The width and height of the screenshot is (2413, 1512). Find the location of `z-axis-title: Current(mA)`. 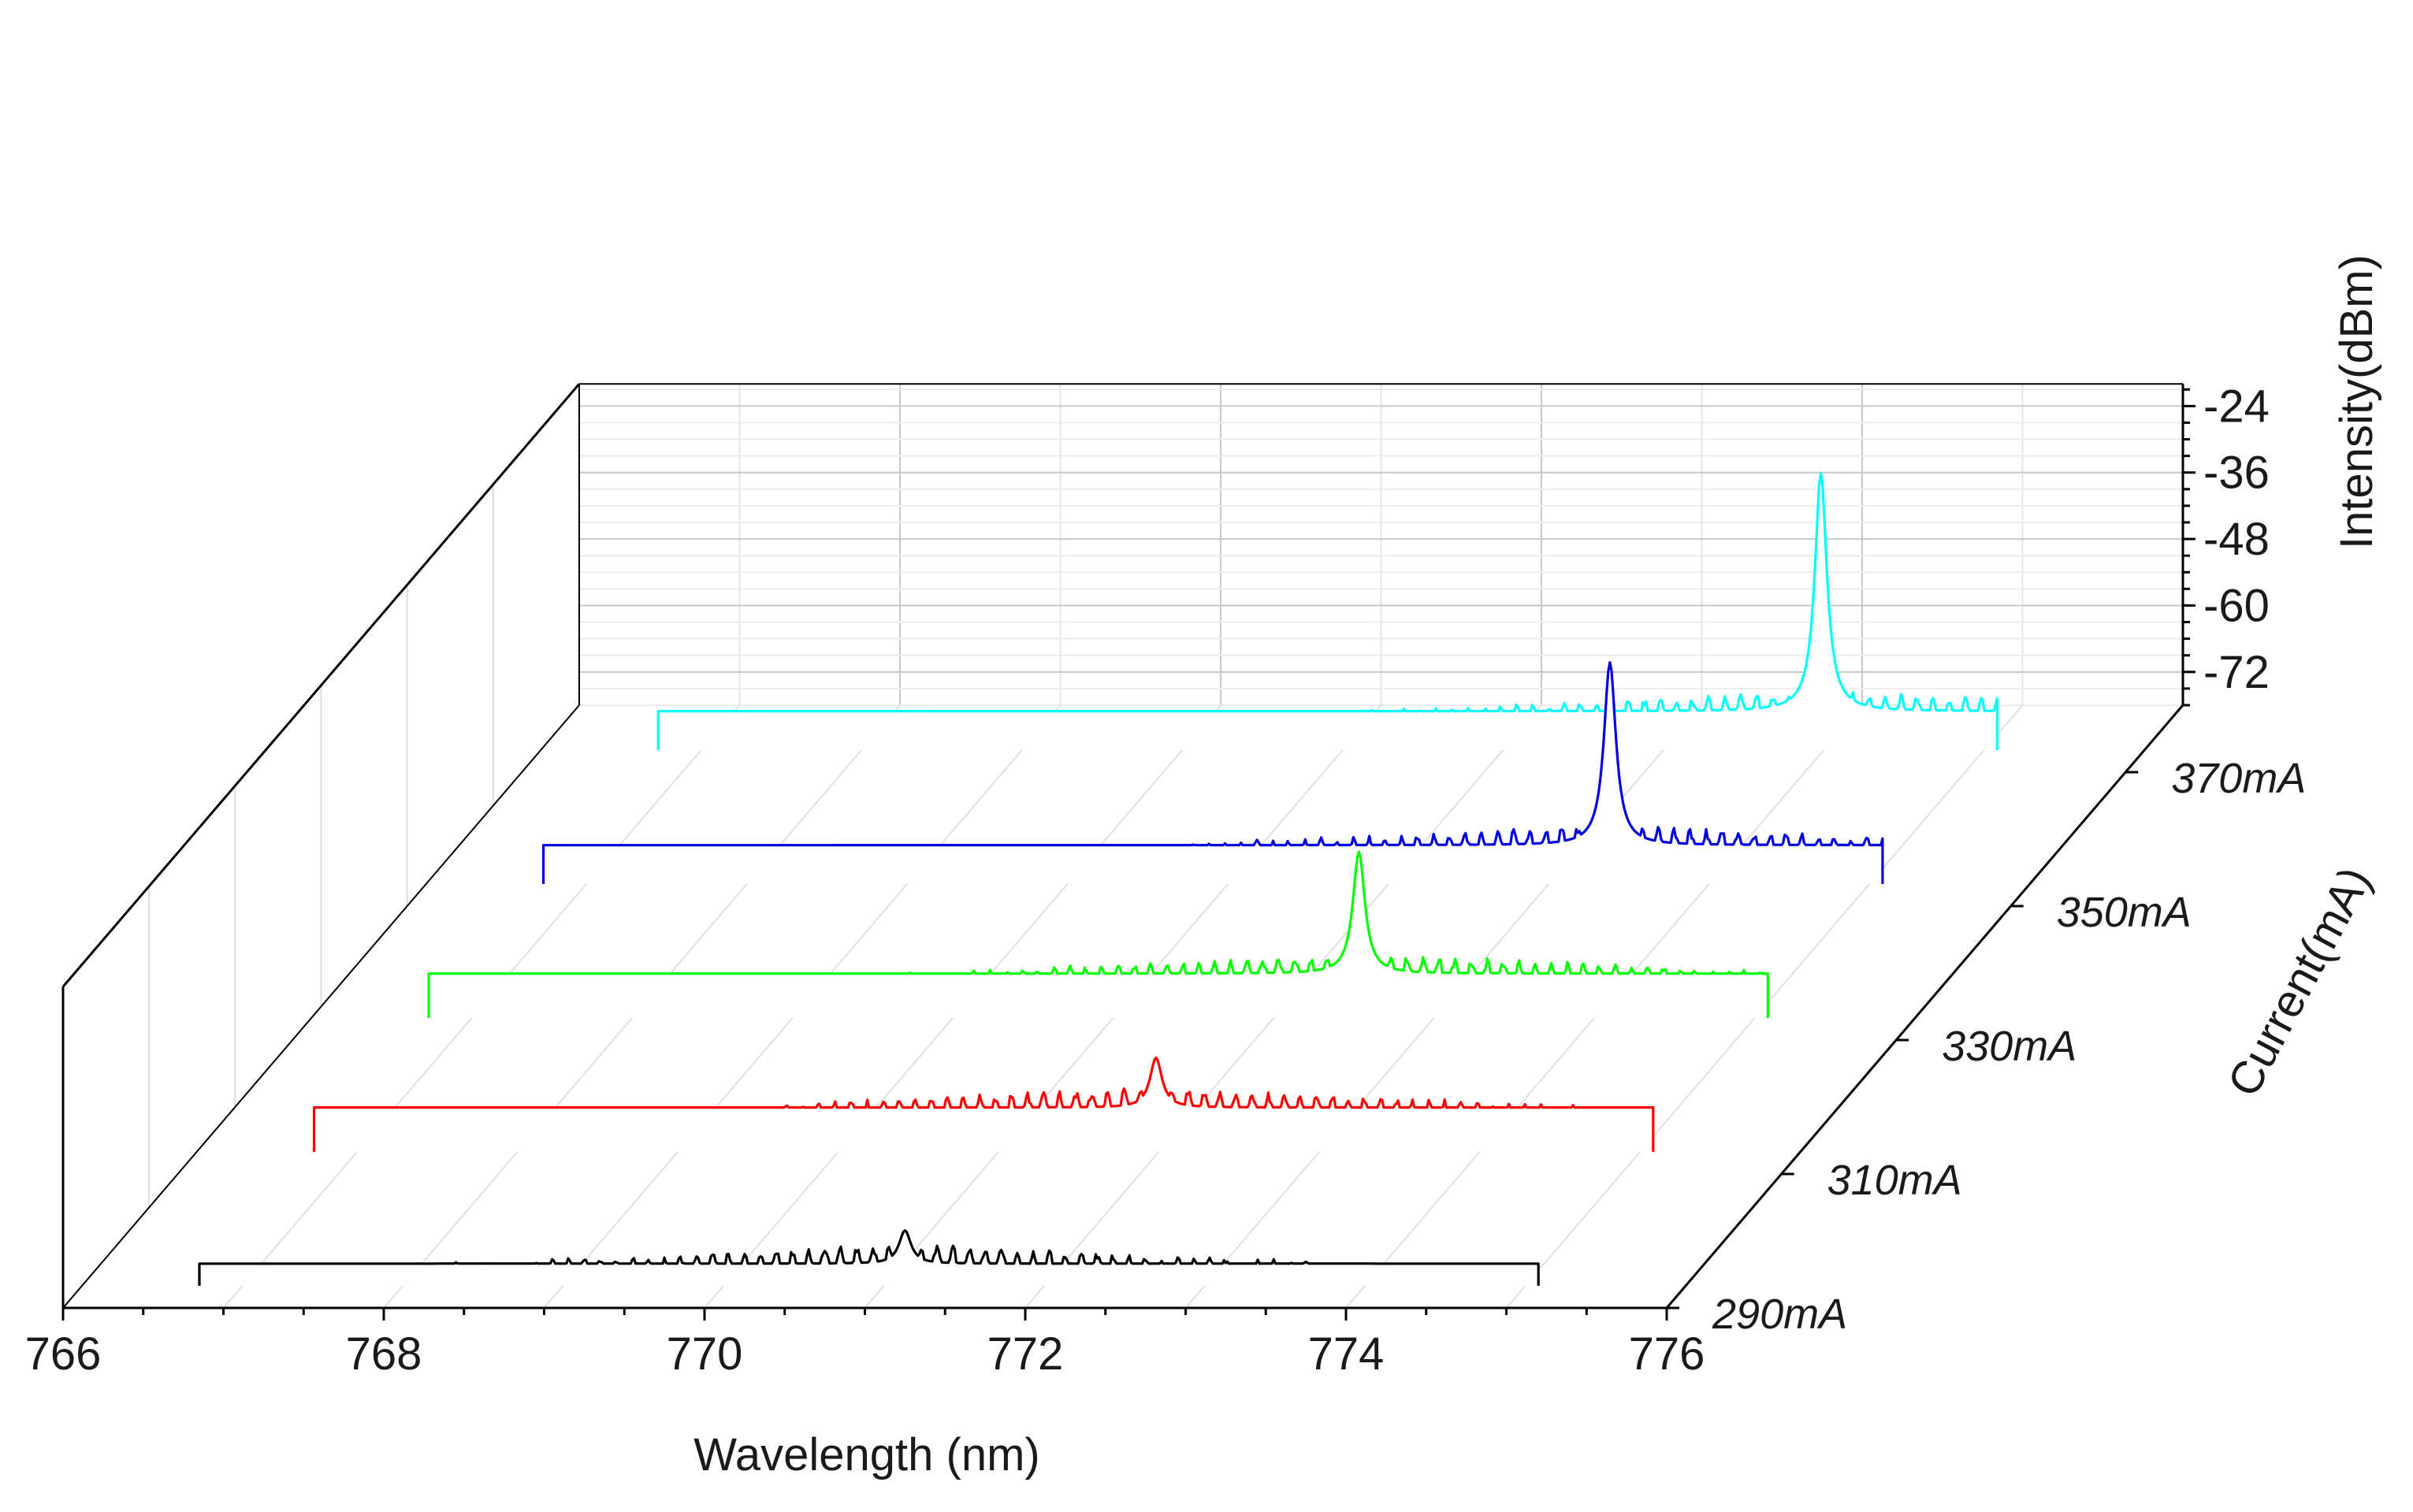

z-axis-title: Current(mA) is located at coordinates (2299, 982).